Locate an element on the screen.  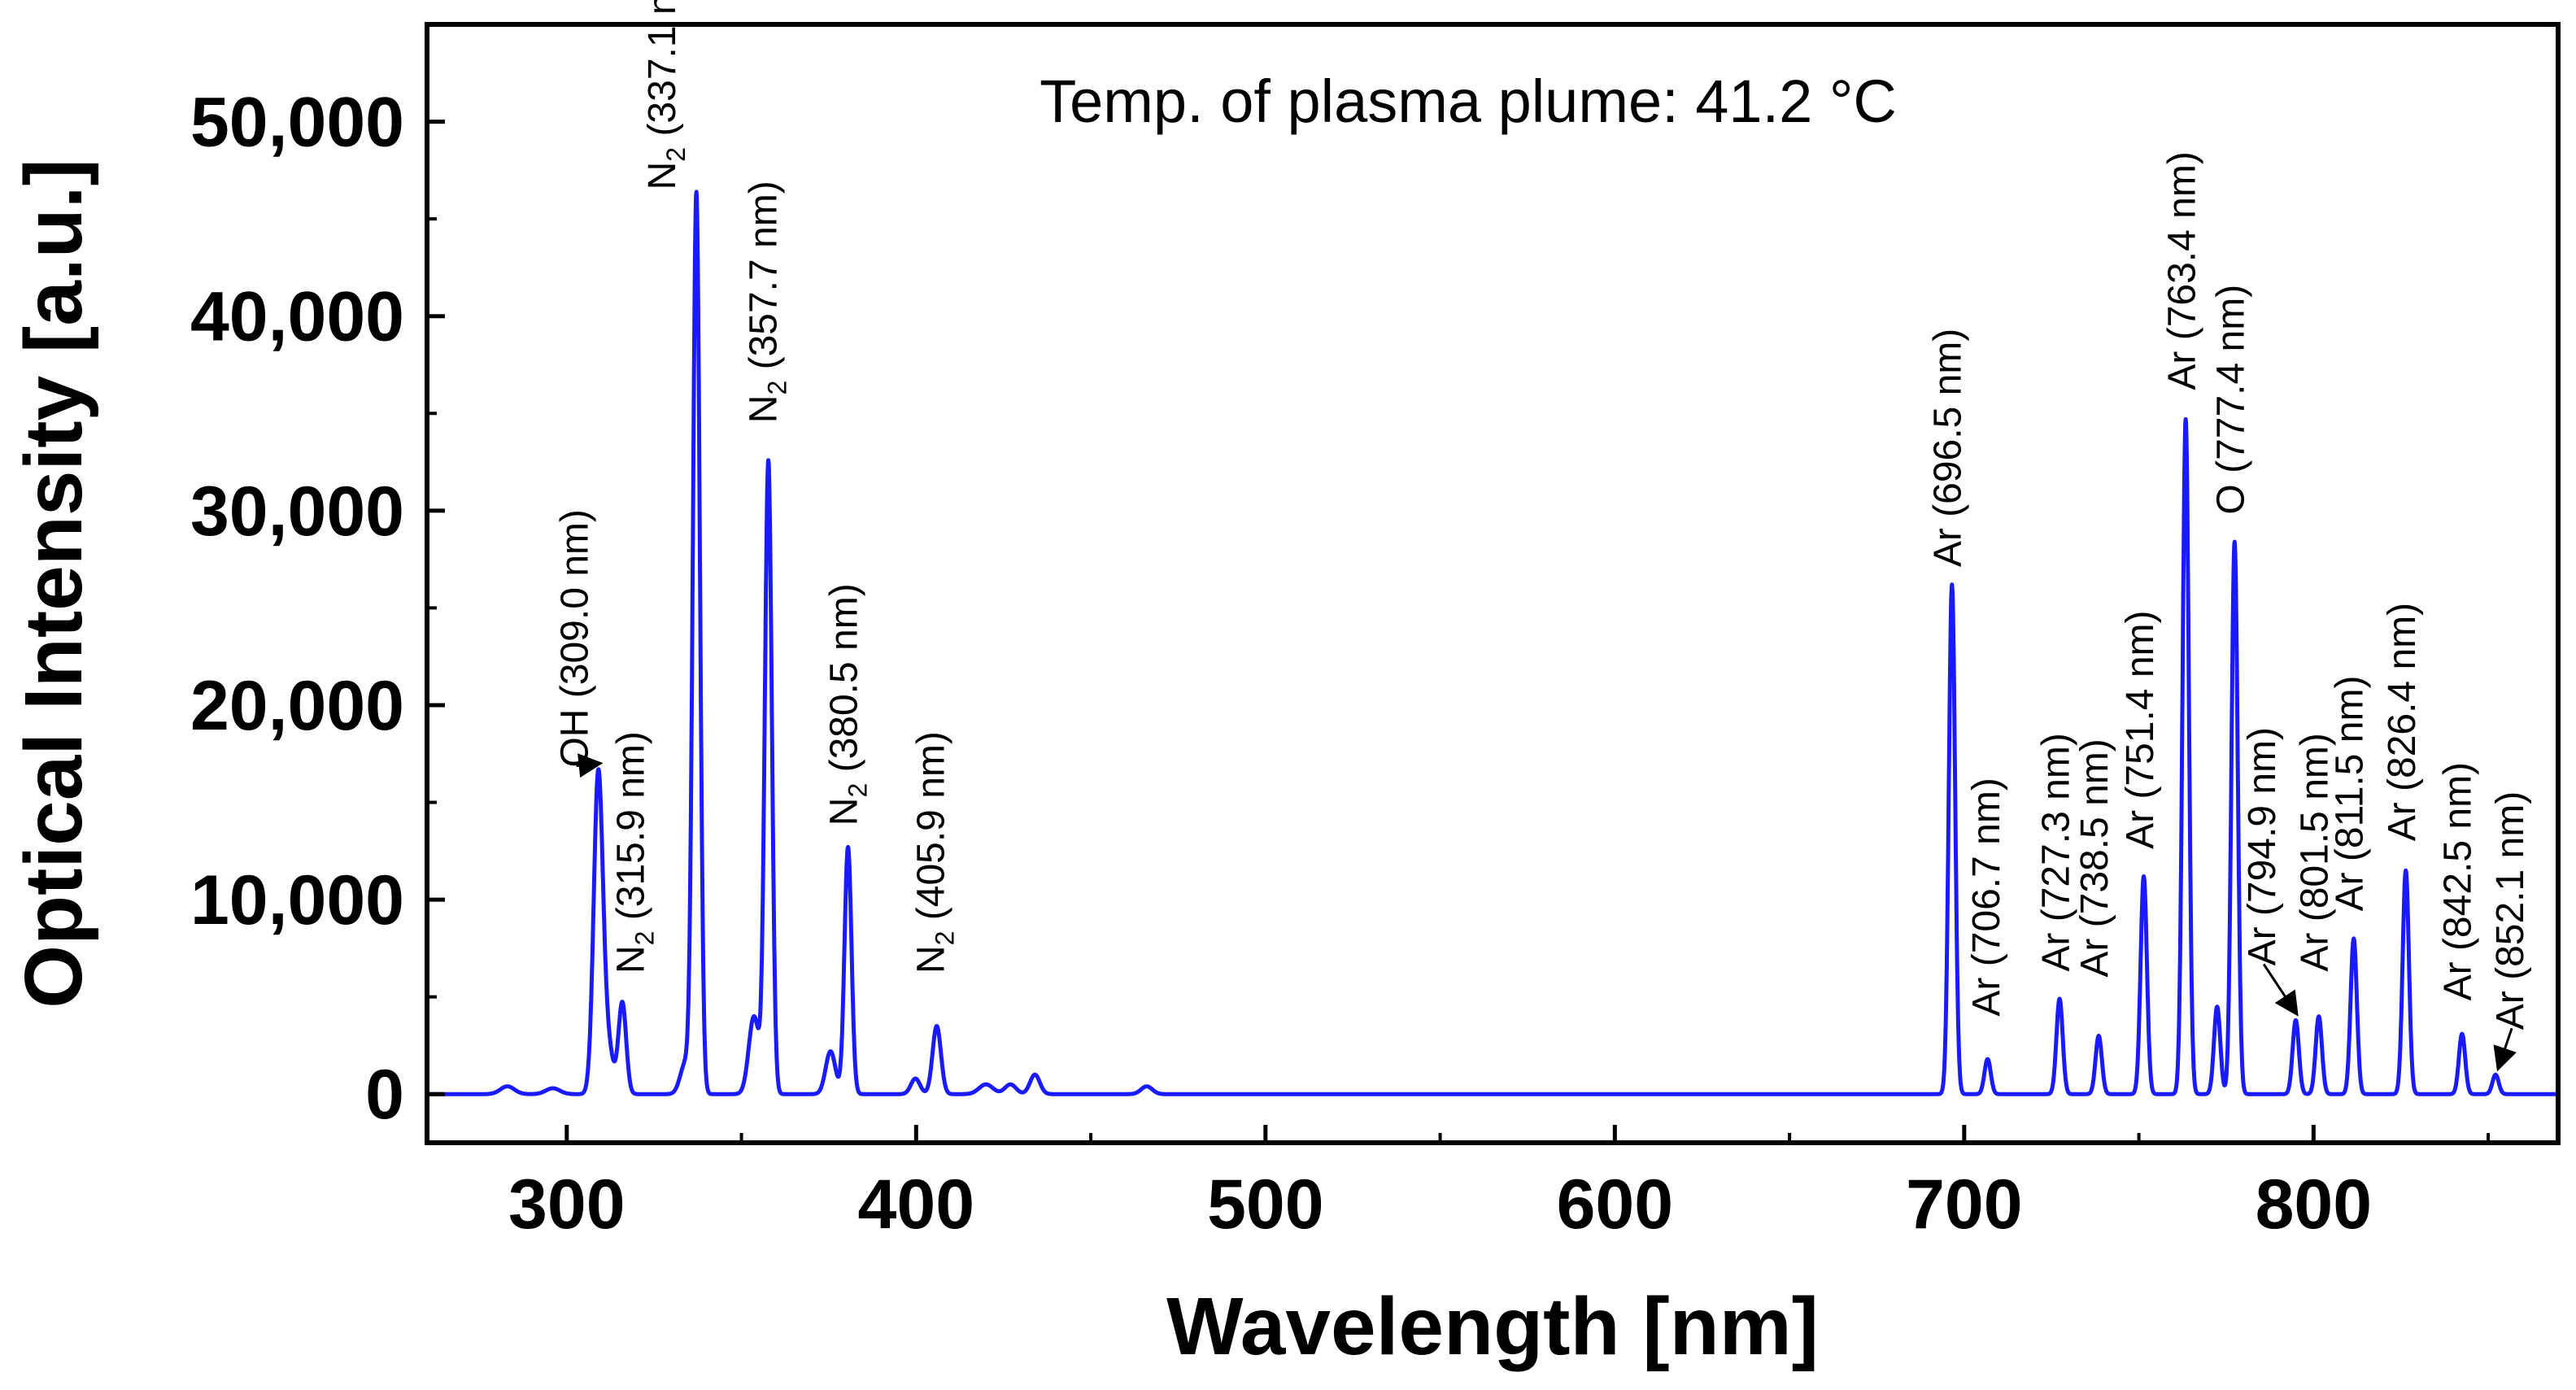
peak-label: Ar (811.5 nm) is located at coordinates (2350, 794).